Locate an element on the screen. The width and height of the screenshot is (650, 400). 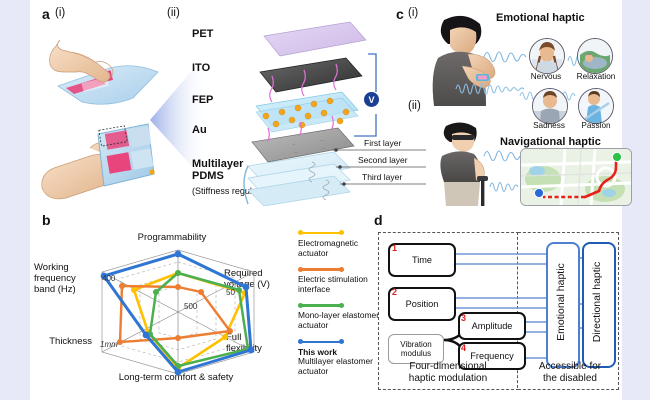
emotion-label-nervous: Nervous is located at coordinates (546, 76).